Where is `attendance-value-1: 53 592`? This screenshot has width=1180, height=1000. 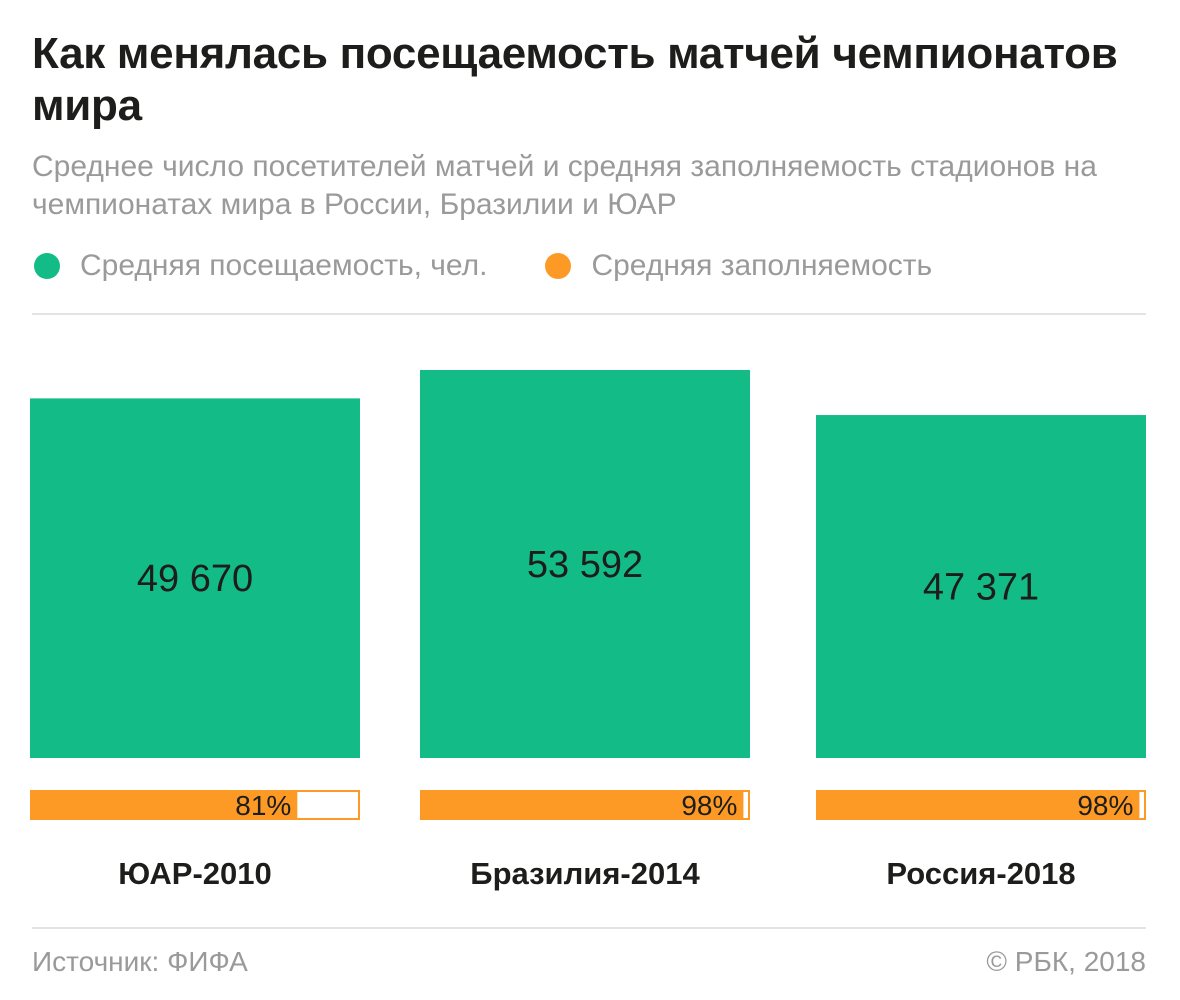
attendance-value-1: 53 592 is located at coordinates (585, 565).